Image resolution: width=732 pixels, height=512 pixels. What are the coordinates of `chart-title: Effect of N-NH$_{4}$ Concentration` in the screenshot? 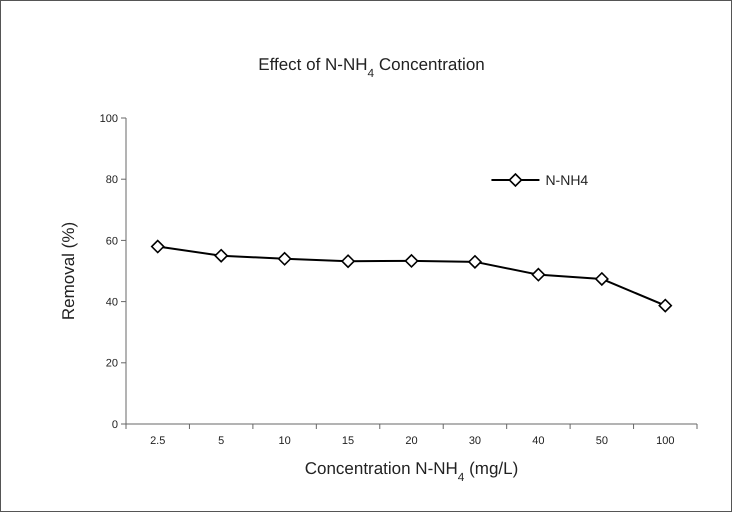 It's located at (371, 67).